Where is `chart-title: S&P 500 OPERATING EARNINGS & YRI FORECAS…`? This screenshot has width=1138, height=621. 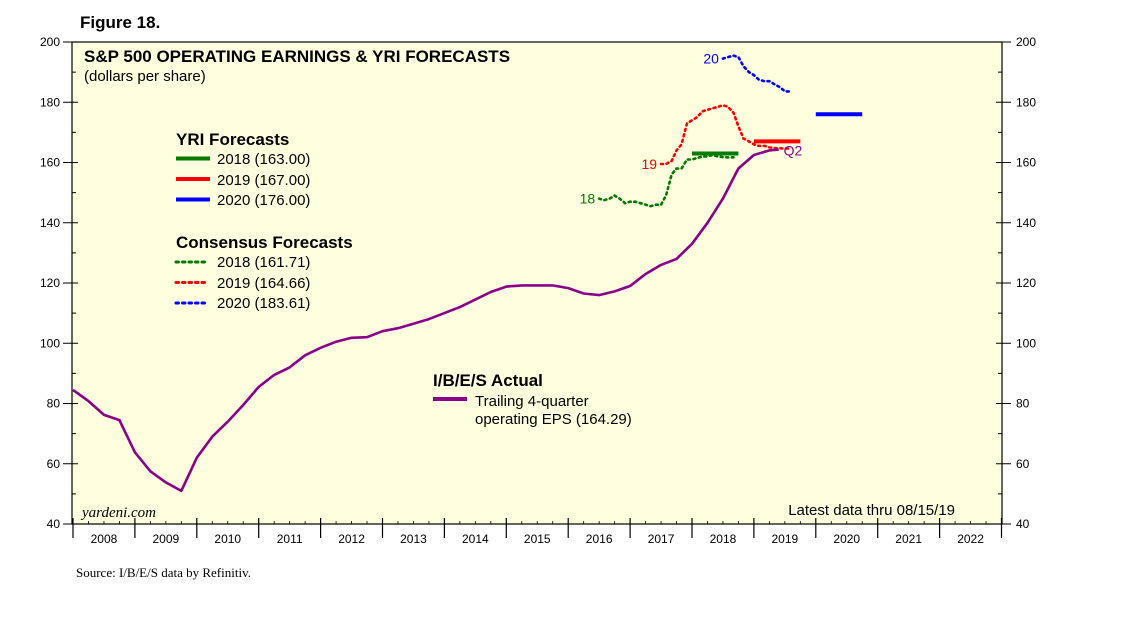
chart-title: S&P 500 OPERATING EARNINGS & YRI FORECAS… is located at coordinates (297, 56).